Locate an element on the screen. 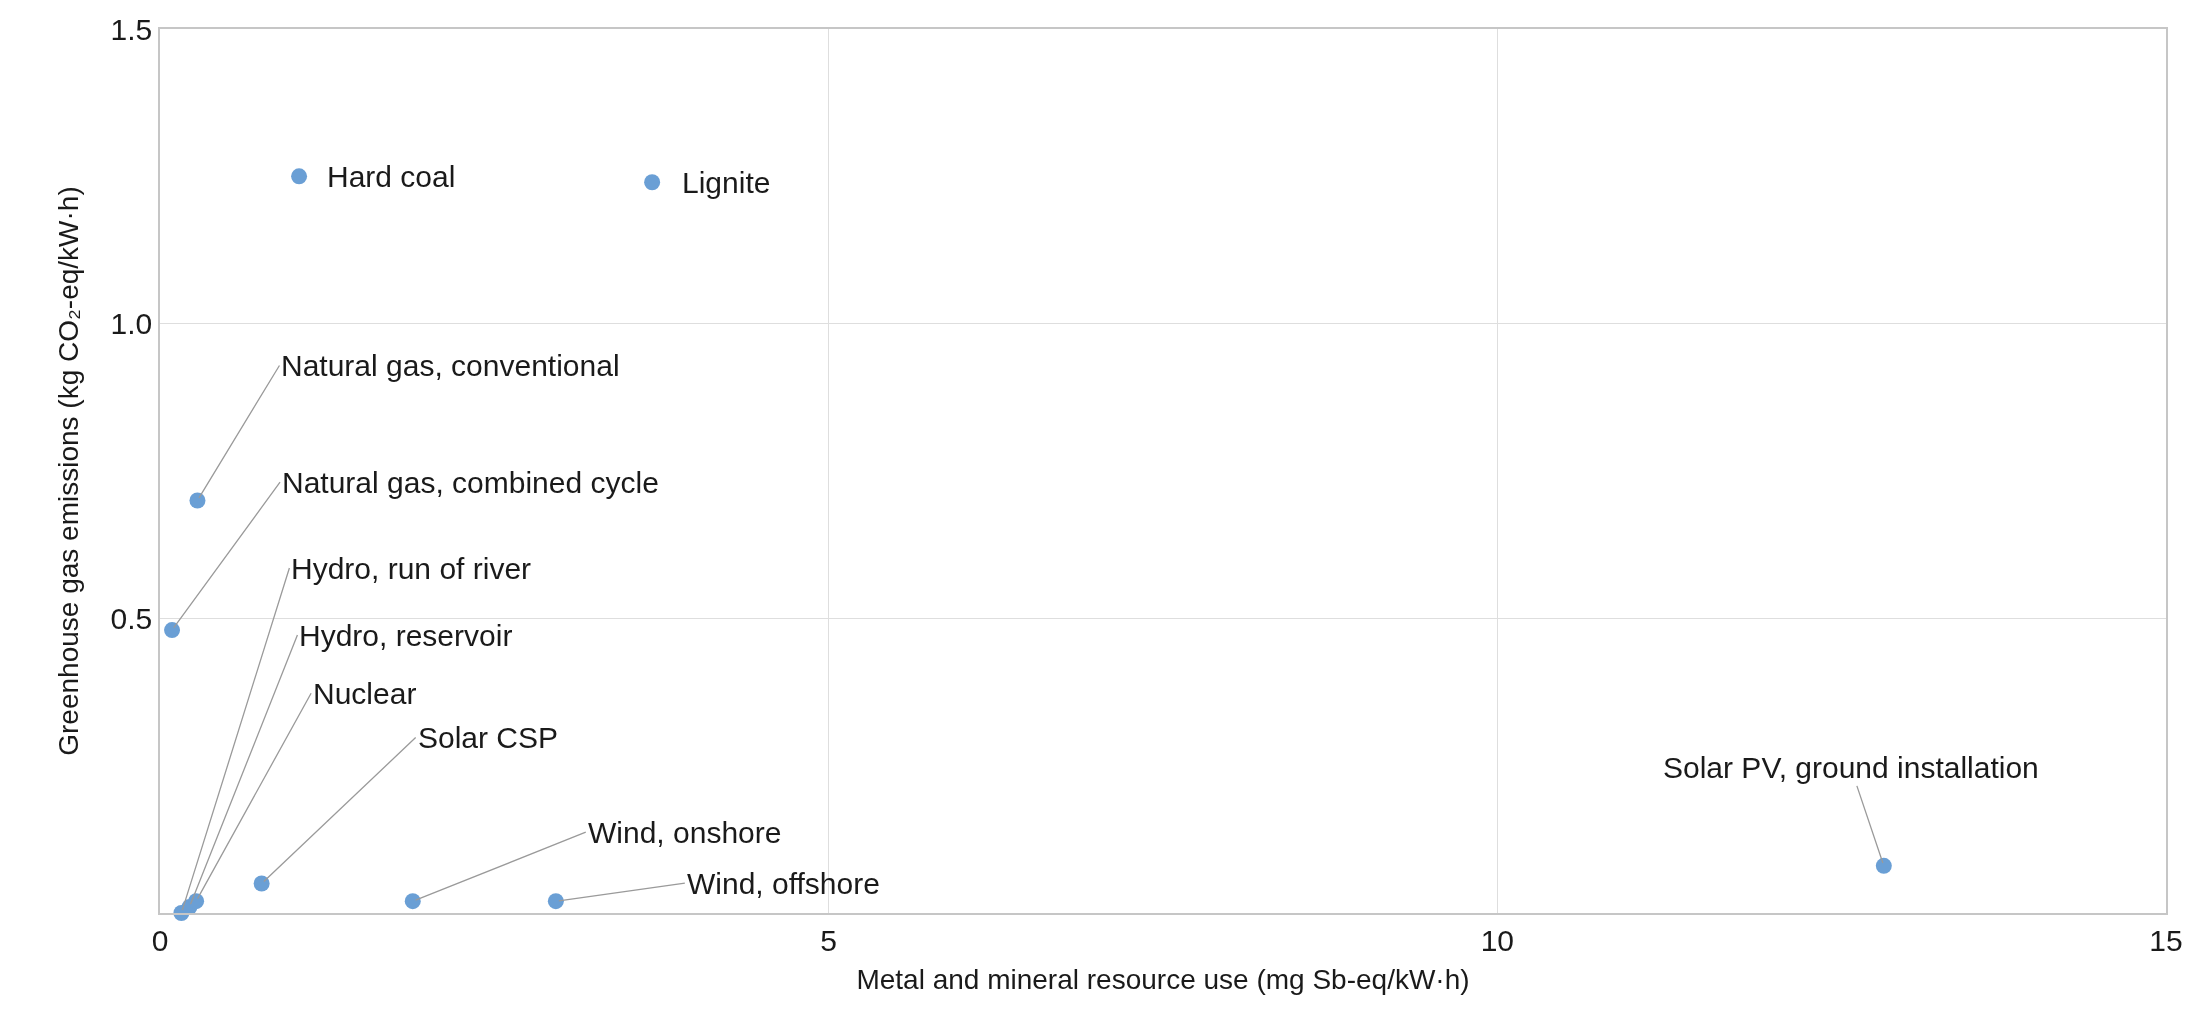 The height and width of the screenshot is (1024, 2205). y-axis-title: Greenhouse gas emissions (kg CO₂-eq/kW·h) is located at coordinates (68, 471).